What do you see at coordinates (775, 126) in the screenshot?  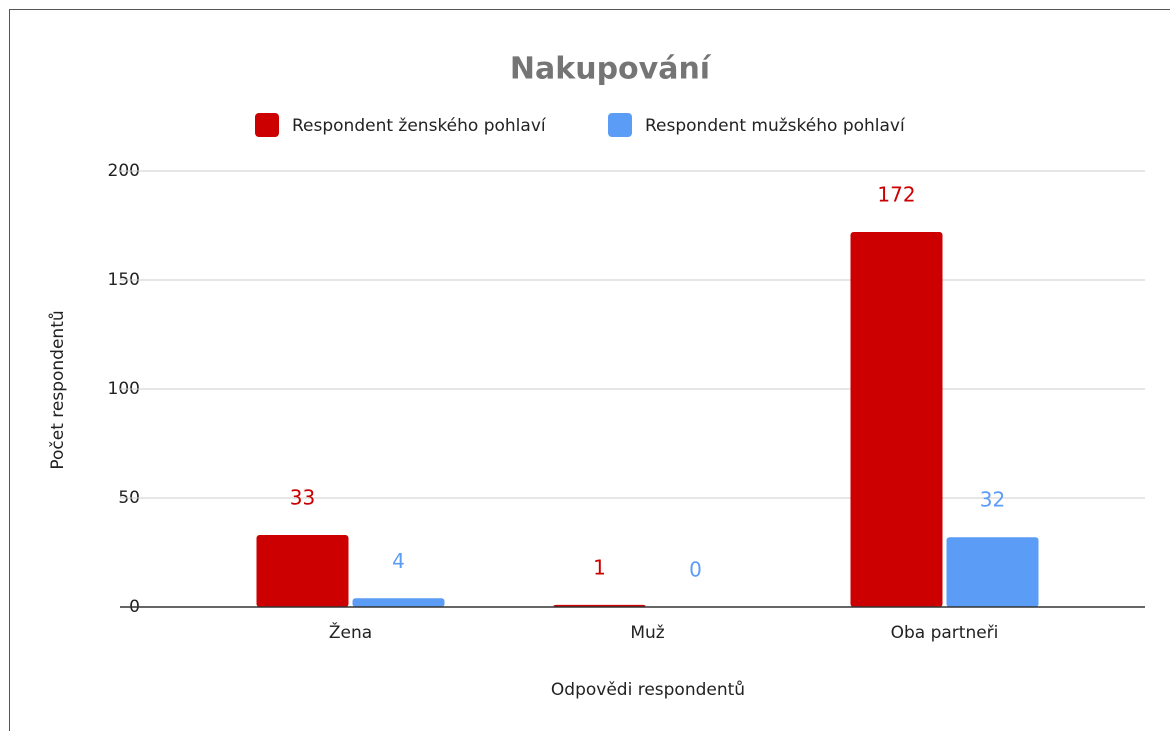 I see `legend-label: Respondent mužského pohlaví` at bounding box center [775, 126].